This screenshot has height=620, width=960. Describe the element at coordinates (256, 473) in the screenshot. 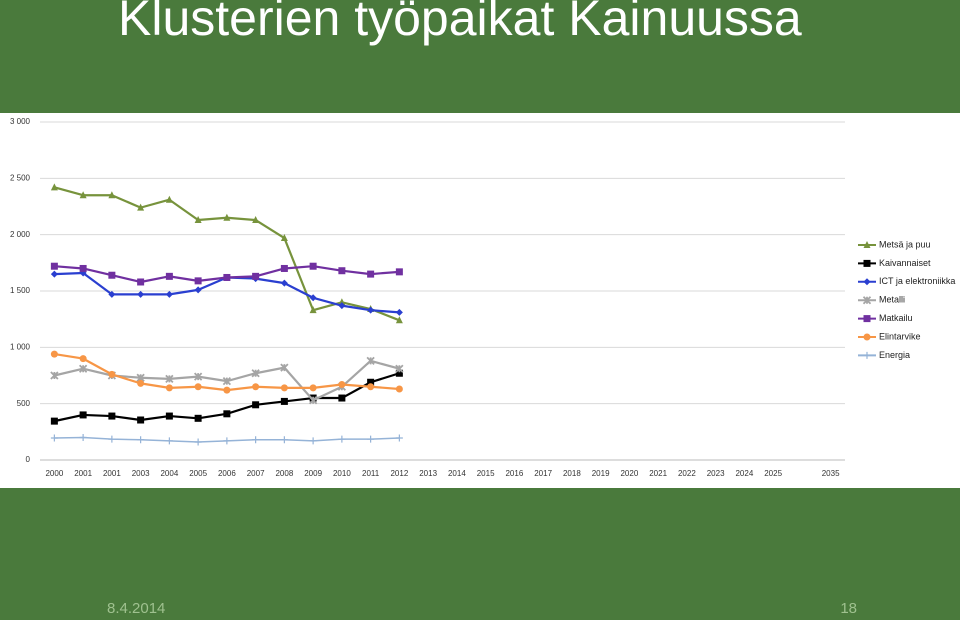

I see `x-tick-label: 2007` at that location.